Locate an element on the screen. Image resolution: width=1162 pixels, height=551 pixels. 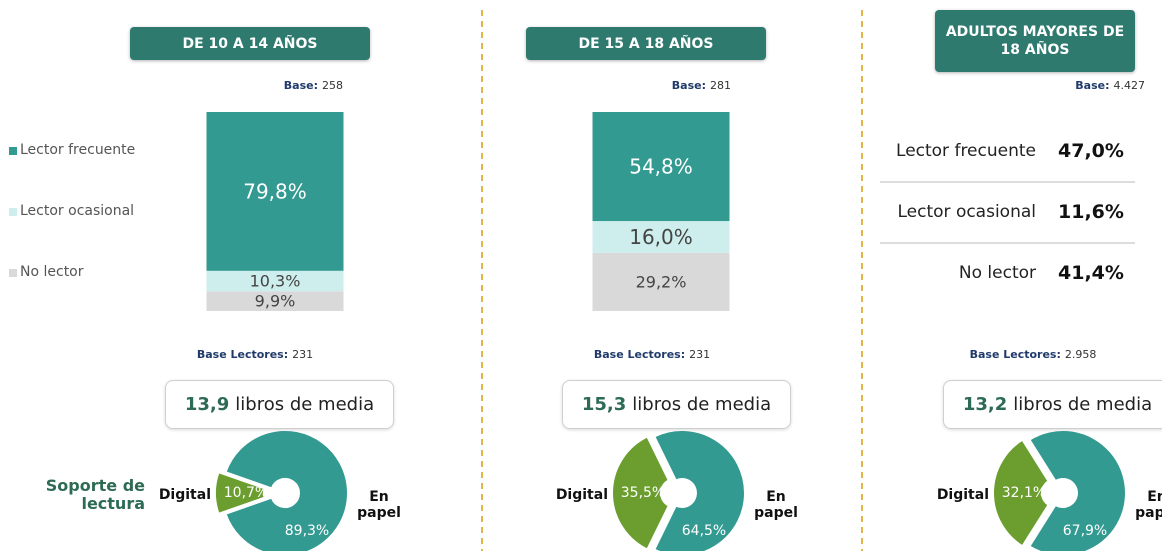
bar-value-label: 9,9% is located at coordinates (275, 301).